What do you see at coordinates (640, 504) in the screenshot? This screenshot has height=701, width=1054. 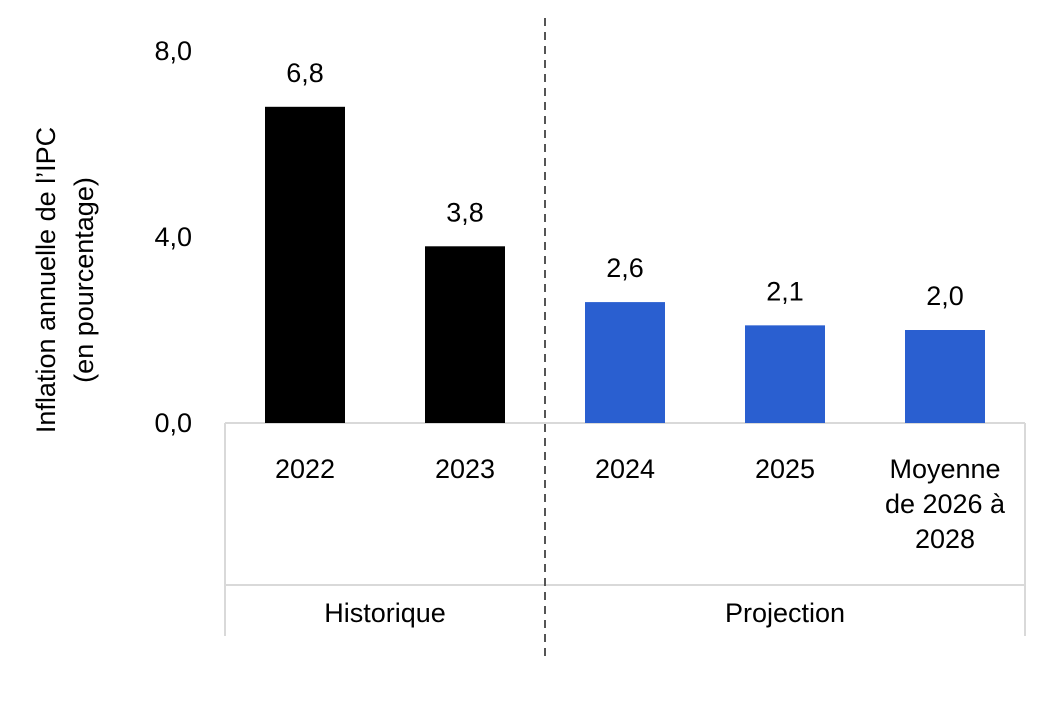 I see `category-labels: 2022 2023 2024 2025 Moyenne de 2026 à 2028` at bounding box center [640, 504].